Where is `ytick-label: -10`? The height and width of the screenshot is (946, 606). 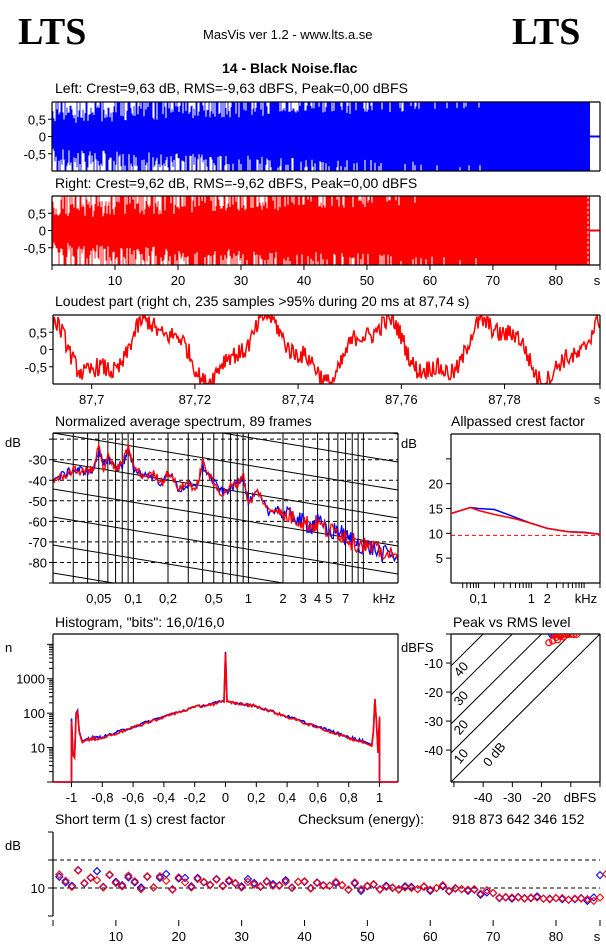 ytick-label: -10 is located at coordinates (433, 663).